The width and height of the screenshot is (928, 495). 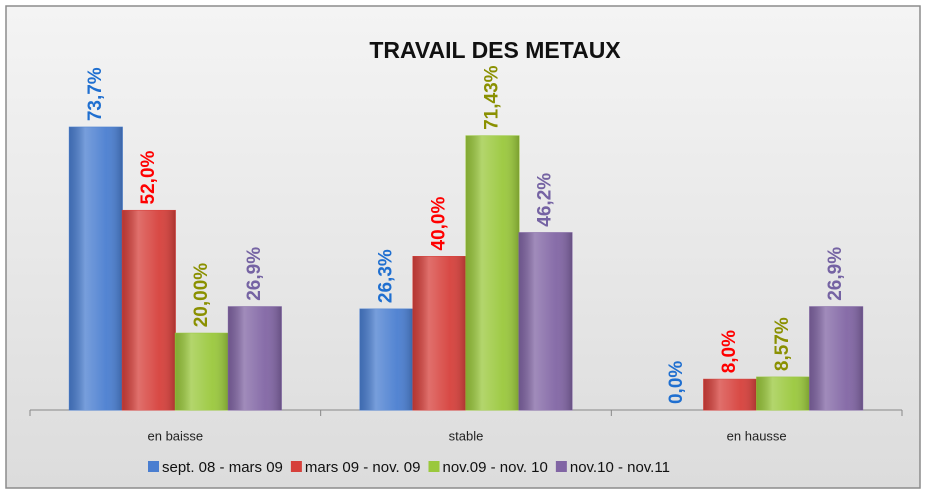 I want to click on x-tick-label: stable, so click(x=466, y=435).